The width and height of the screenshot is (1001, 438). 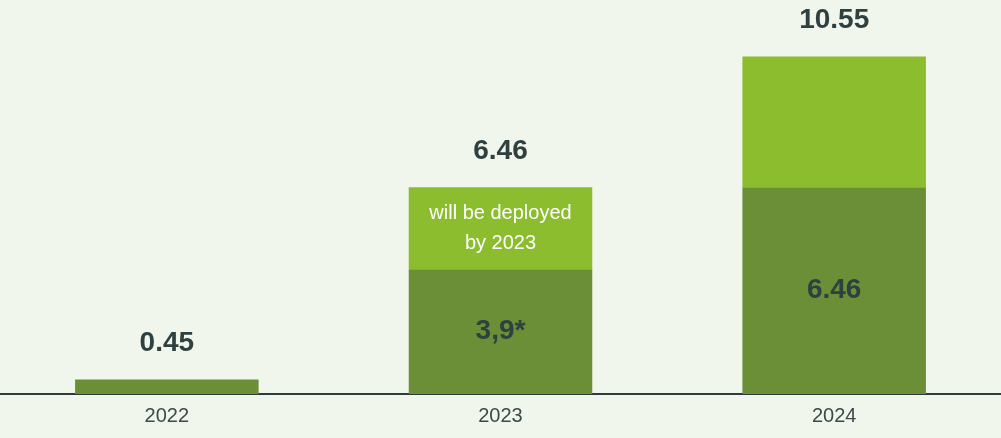 I want to click on data-label: will be deployed by 2023, so click(x=500, y=226).